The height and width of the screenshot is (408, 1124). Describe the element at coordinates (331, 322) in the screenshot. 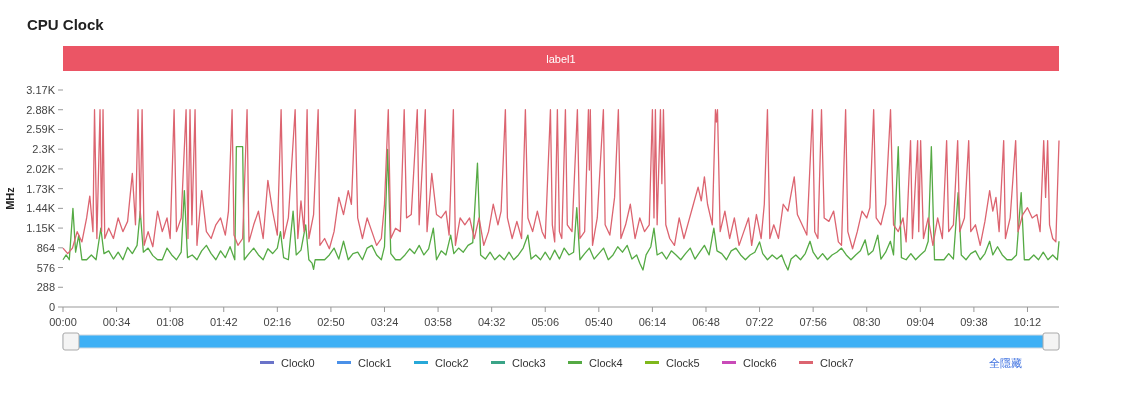

I see `x-tick-label: 02:50` at that location.